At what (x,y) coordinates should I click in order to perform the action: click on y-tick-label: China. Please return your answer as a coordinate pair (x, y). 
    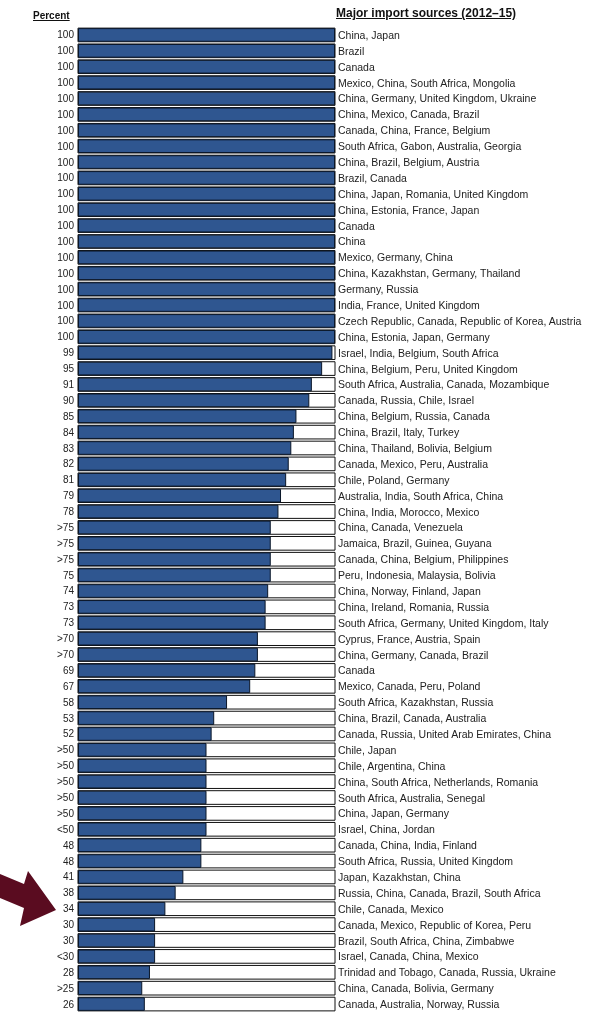
    Looking at the image, I should click on (352, 241).